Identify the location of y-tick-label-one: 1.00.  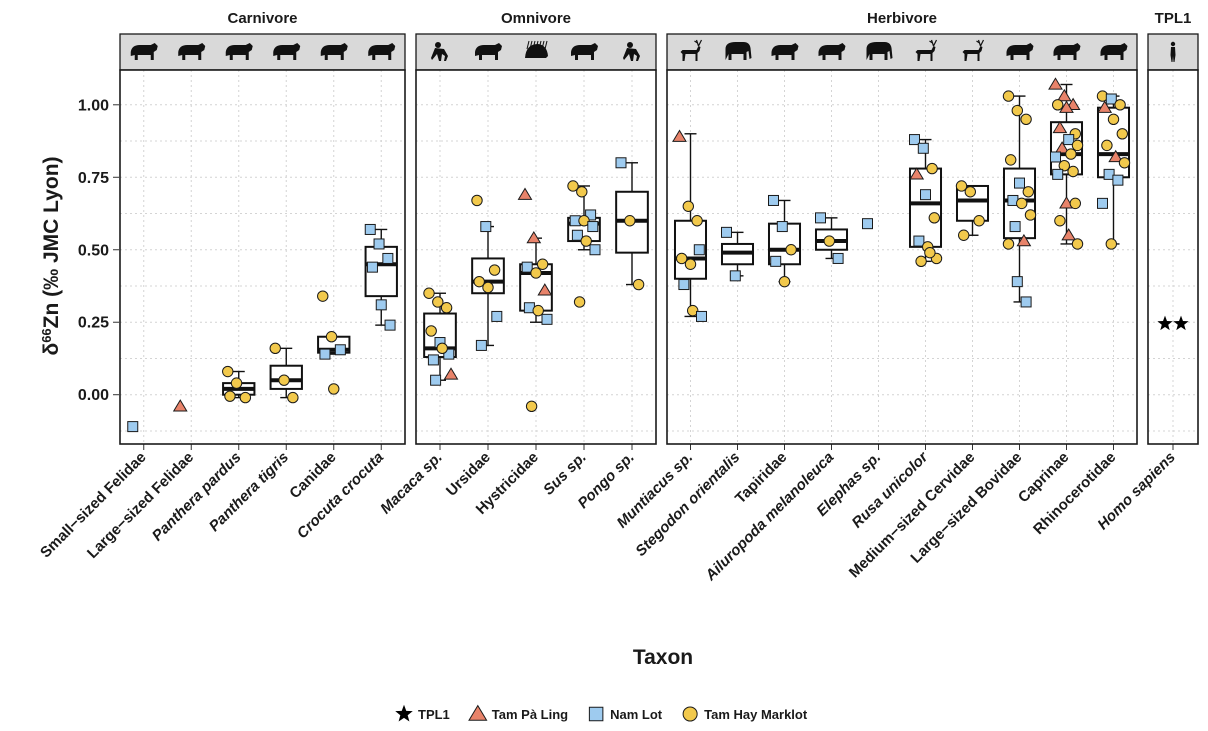
(93, 105).